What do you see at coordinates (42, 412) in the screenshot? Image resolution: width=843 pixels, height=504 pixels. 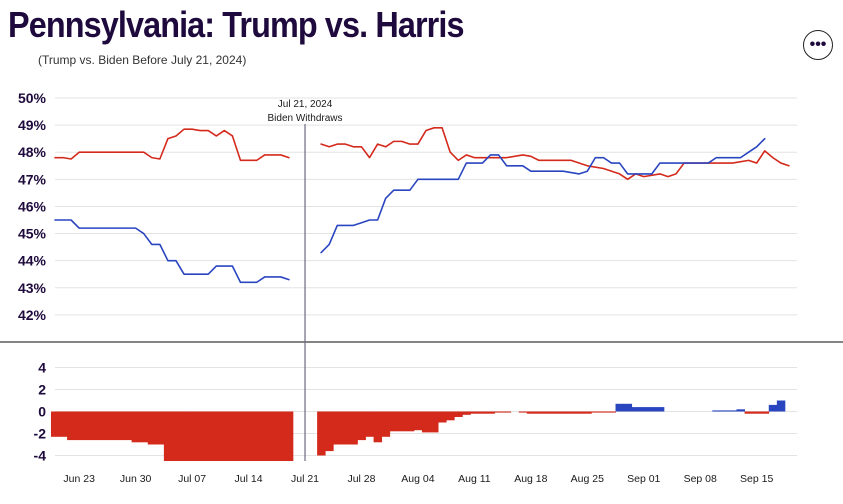 I see `bottom-y-tick-label: 0` at bounding box center [42, 412].